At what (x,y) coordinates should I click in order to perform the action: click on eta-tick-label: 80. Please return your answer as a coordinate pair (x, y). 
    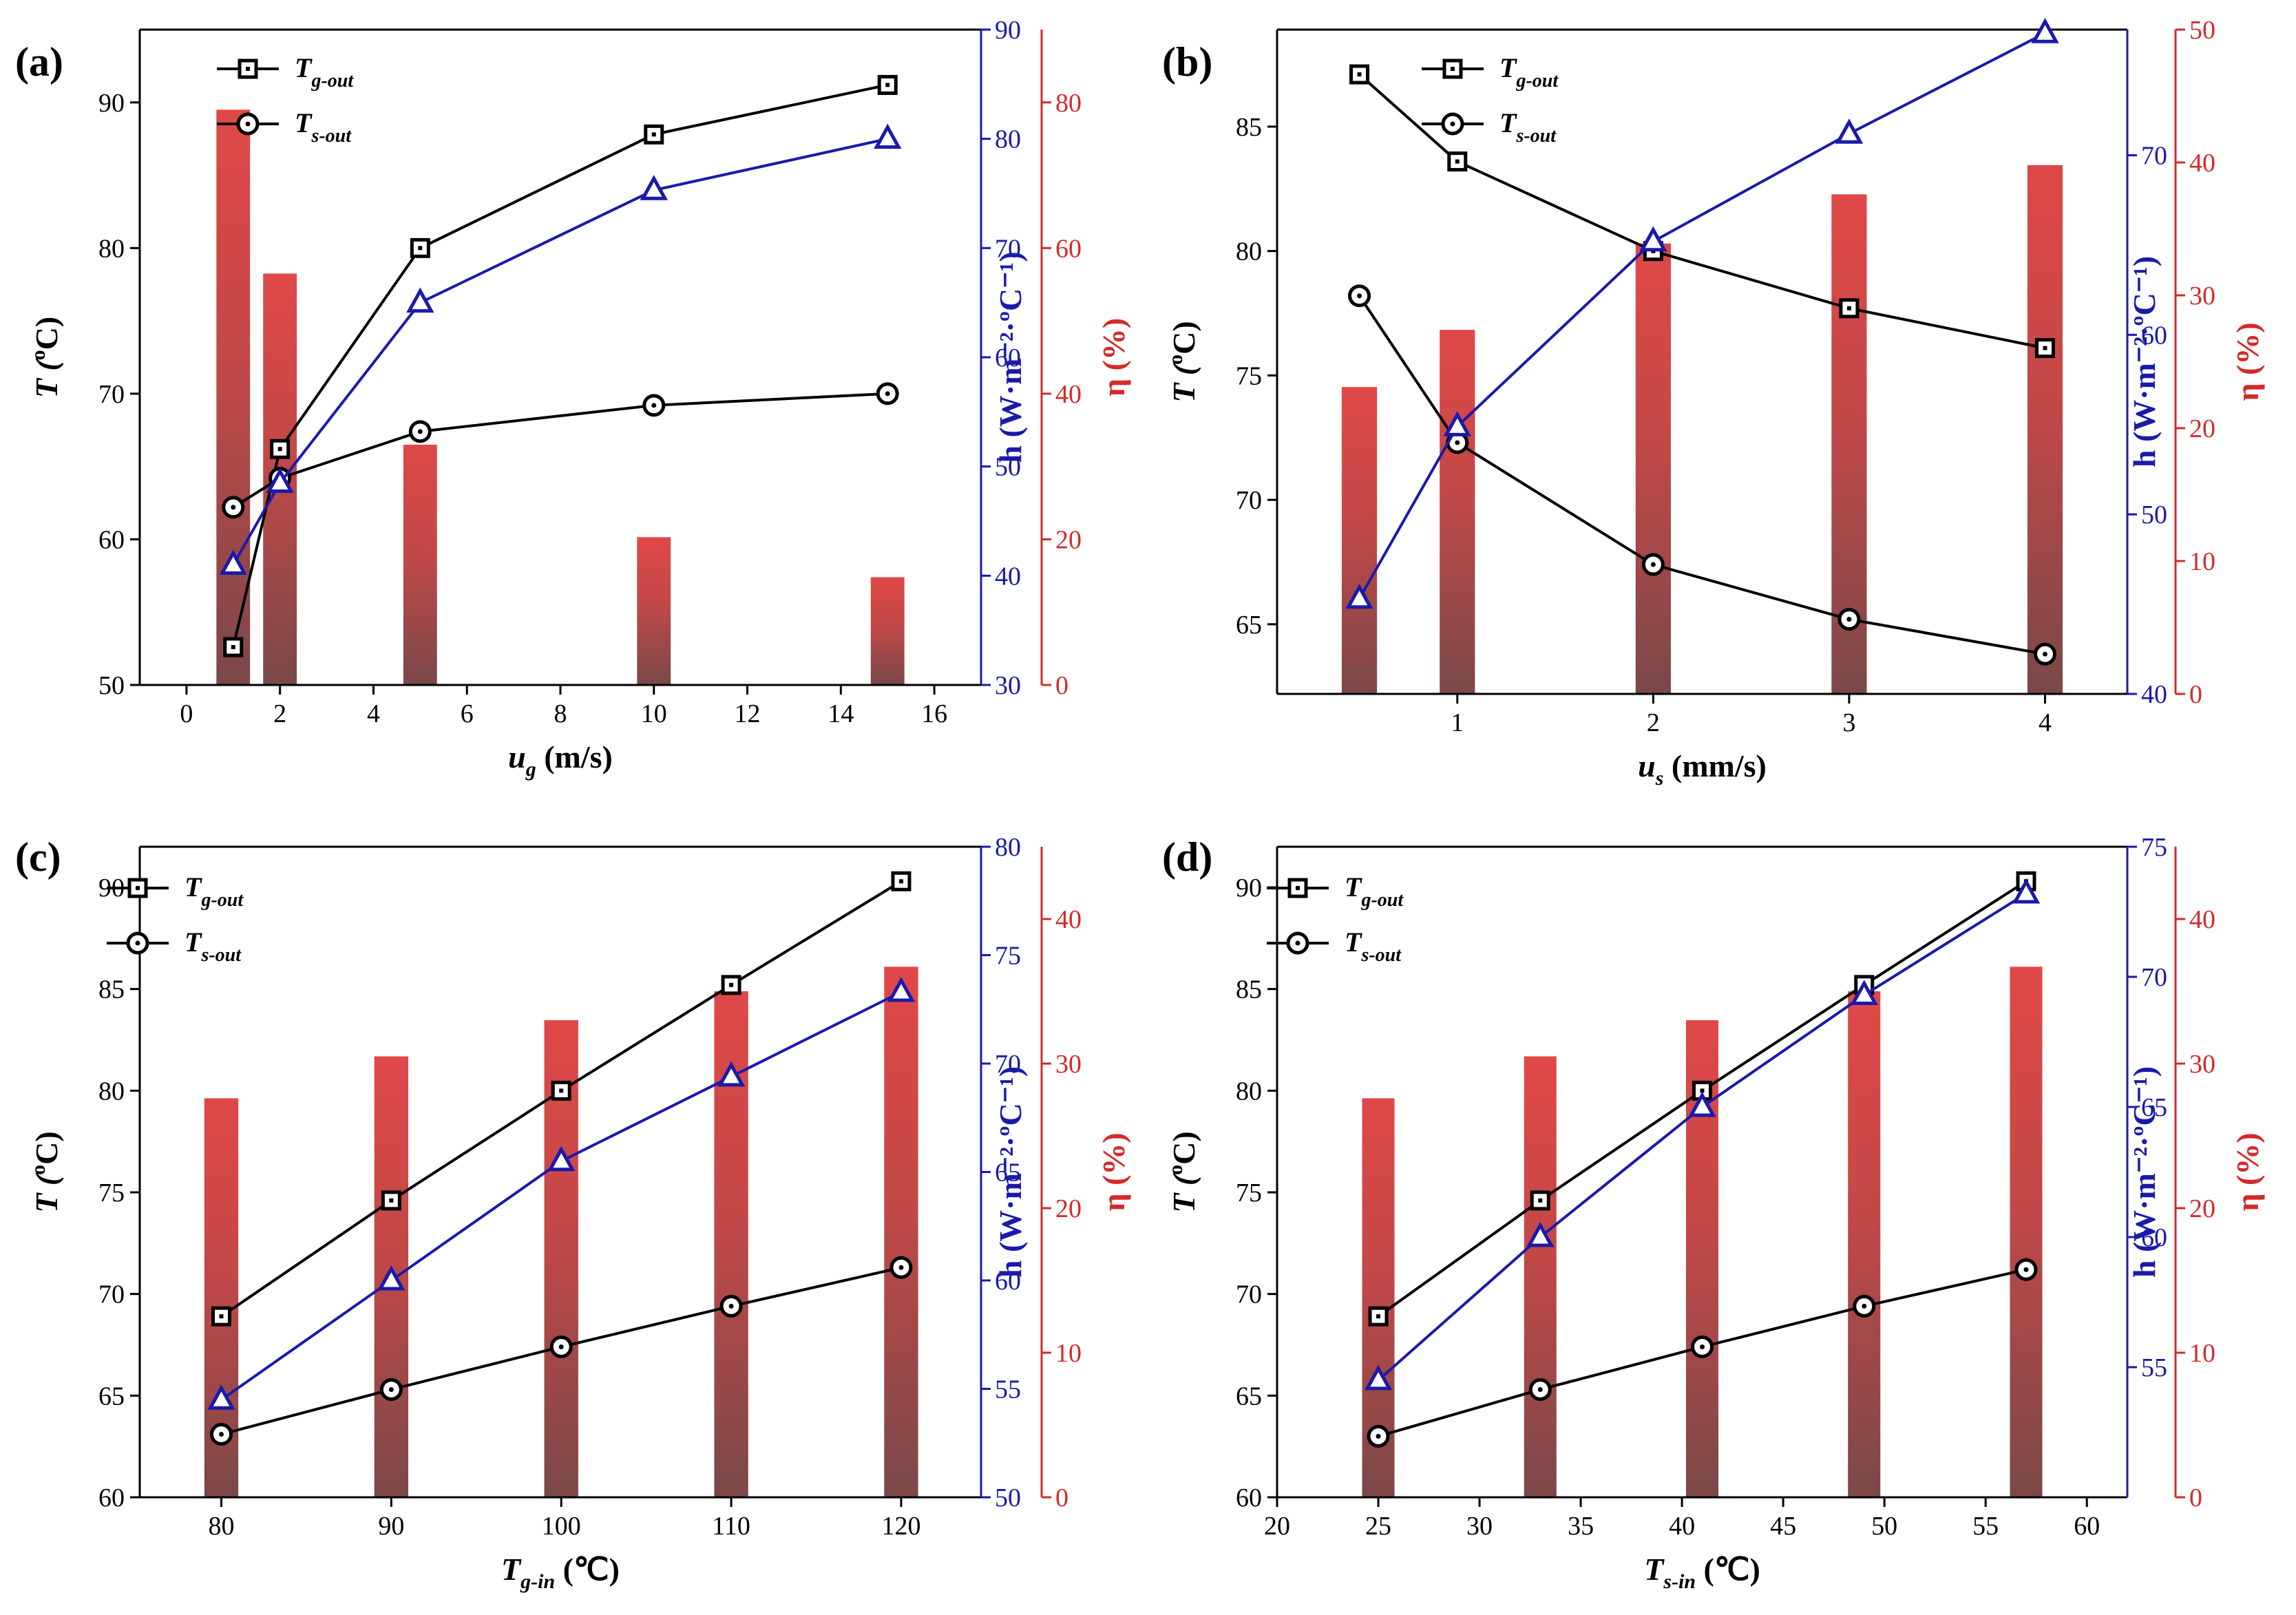
    Looking at the image, I should click on (1068, 103).